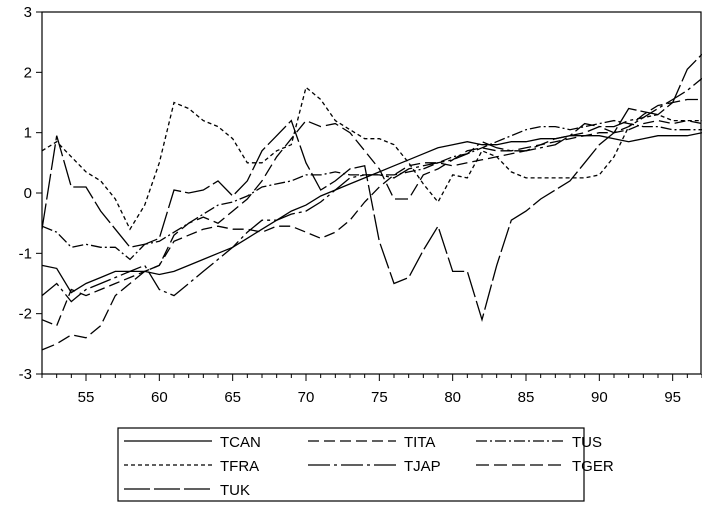 The width and height of the screenshot is (702, 506). I want to click on x-tick-label: 55, so click(86, 397).